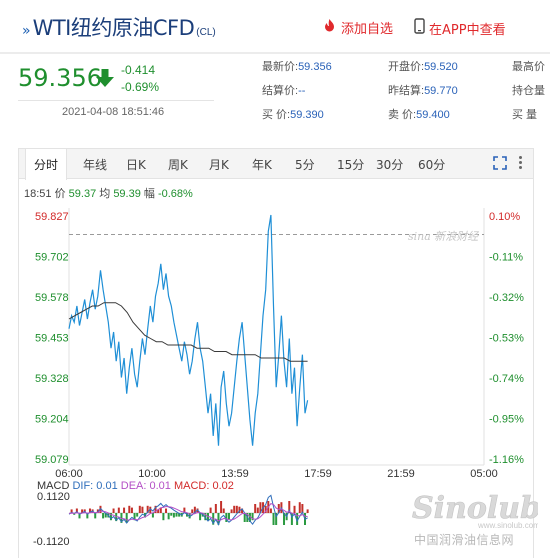 The width and height of the screenshot is (550, 558). What do you see at coordinates (500, 163) in the screenshot?
I see `fullscreen-icon` at bounding box center [500, 163].